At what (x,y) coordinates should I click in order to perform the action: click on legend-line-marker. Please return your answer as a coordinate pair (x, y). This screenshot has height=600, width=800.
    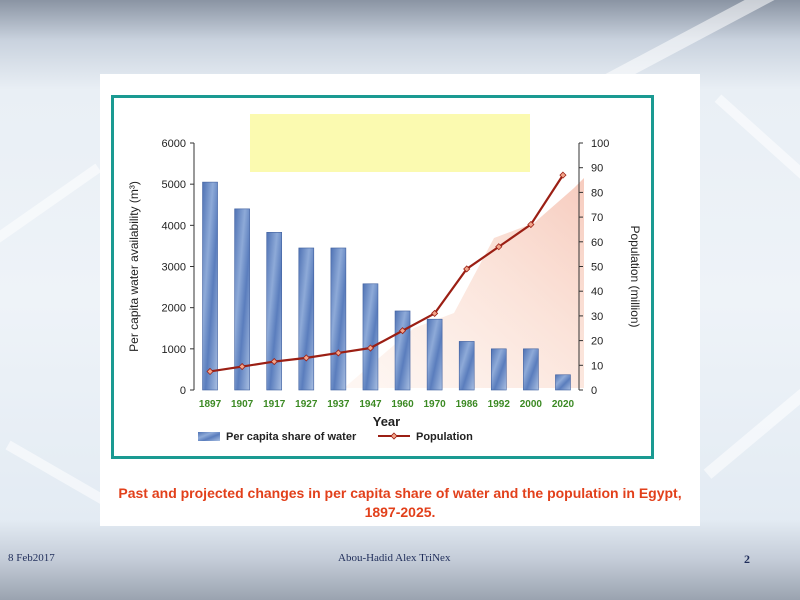
    Looking at the image, I should click on (394, 436).